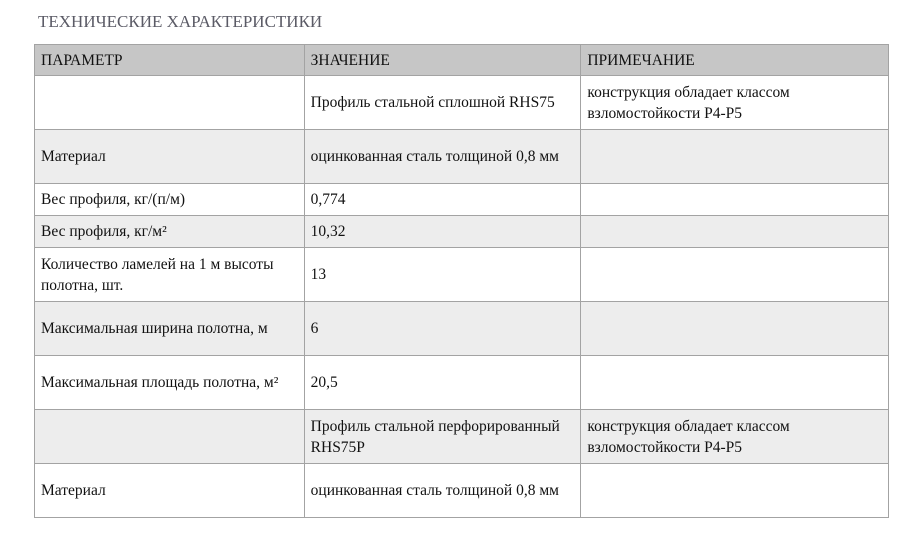 The image size is (922, 545). I want to click on table-row: Максимальная площадь полотна, м² 20,5, so click(461, 382).